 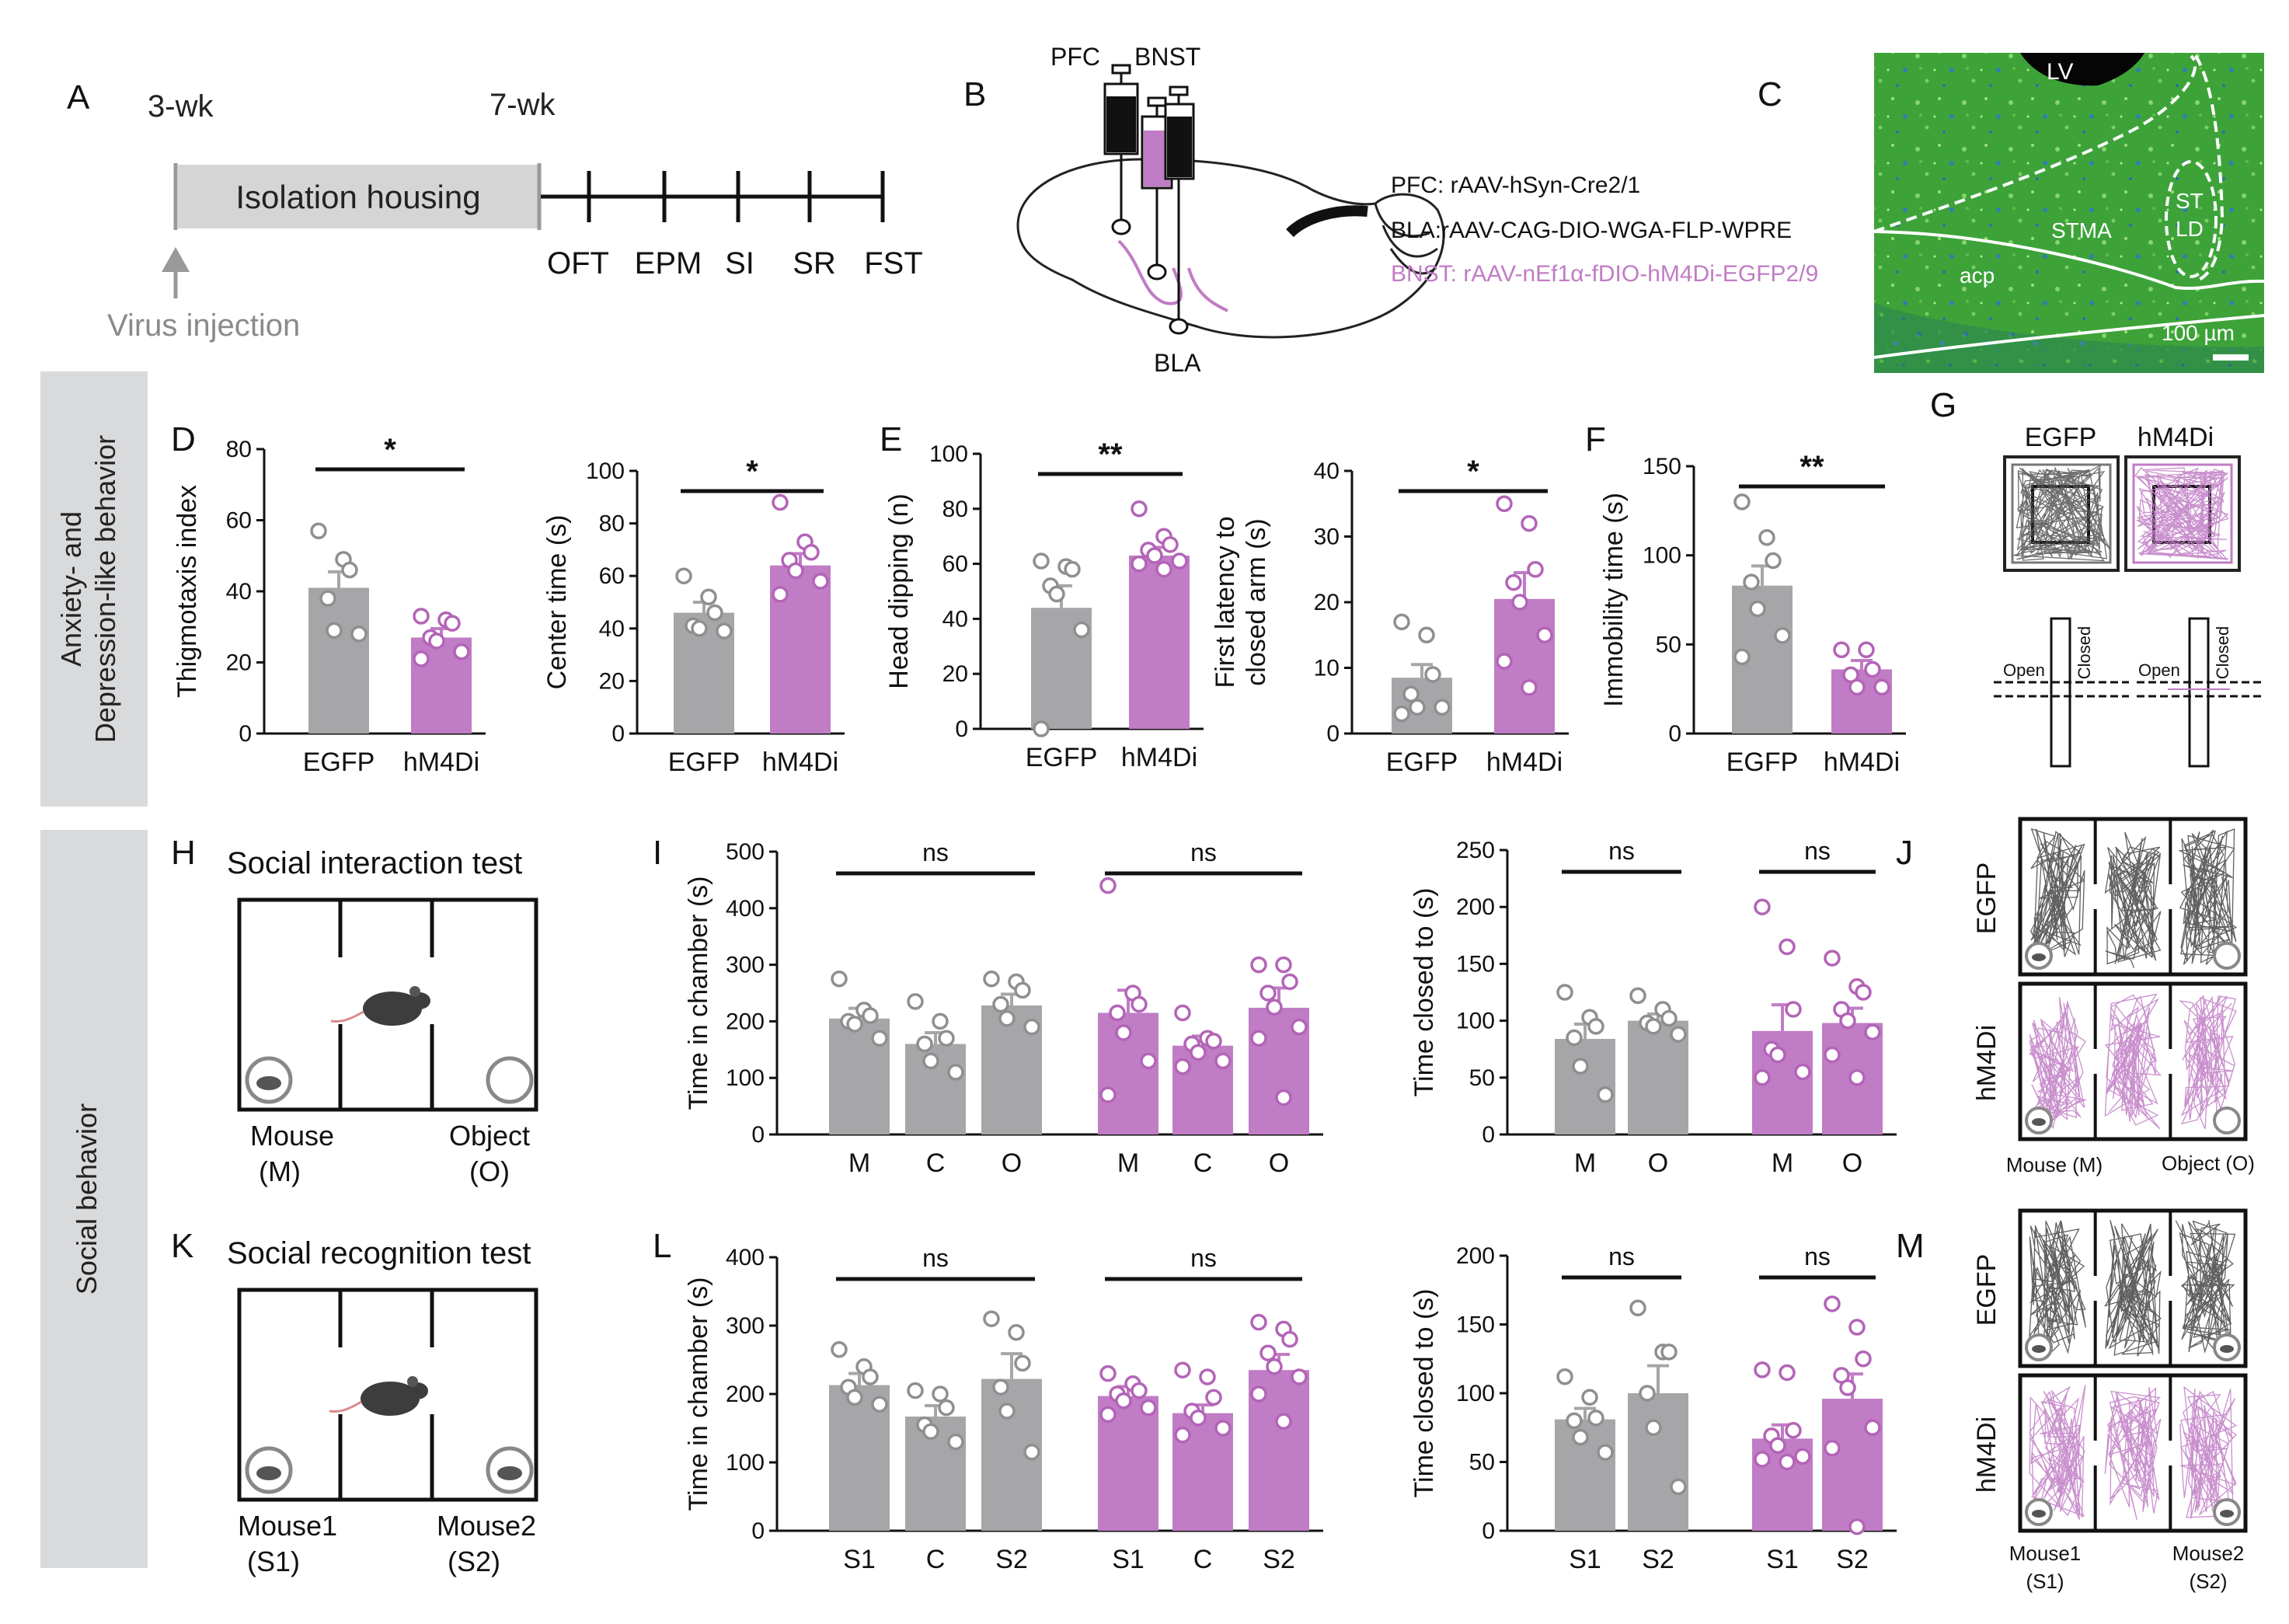 I want to click on isolation-housing-box, so click(x=358, y=196).